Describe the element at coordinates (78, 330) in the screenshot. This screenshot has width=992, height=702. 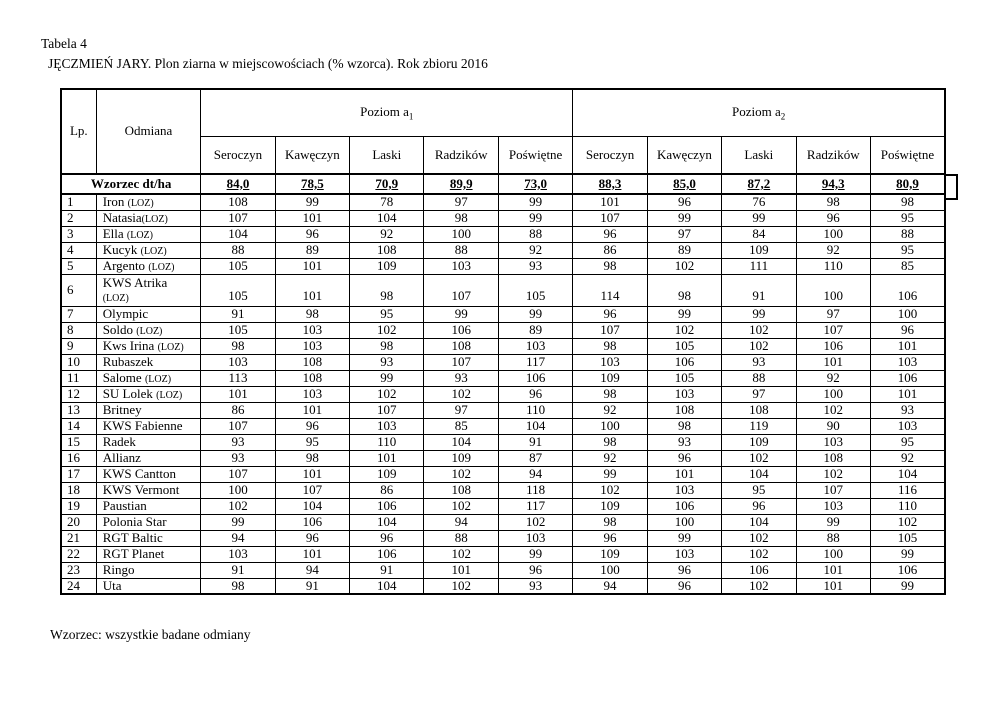
I see `row-number: 8` at that location.